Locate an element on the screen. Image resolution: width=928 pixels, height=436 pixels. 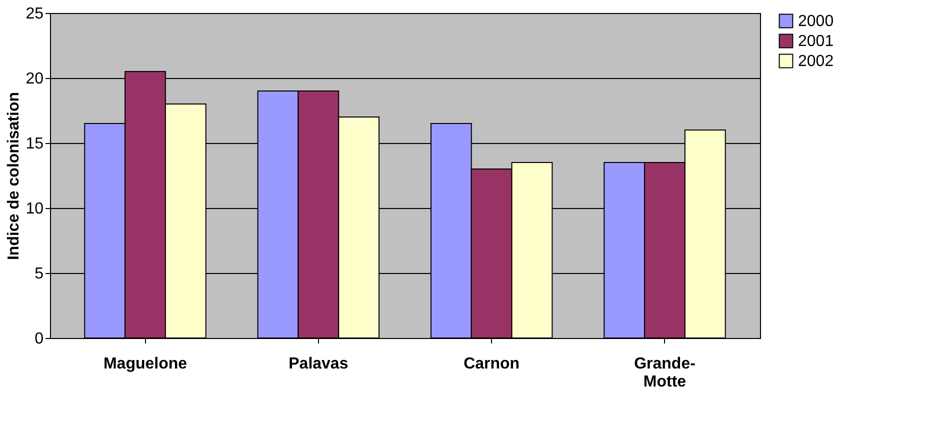
x-tick-label: Grande-Motte is located at coordinates (665, 373).